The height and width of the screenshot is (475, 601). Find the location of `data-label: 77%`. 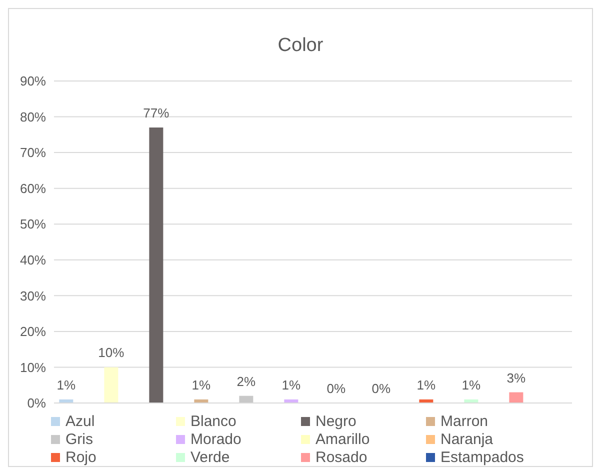

data-label: 77% is located at coordinates (156, 113).